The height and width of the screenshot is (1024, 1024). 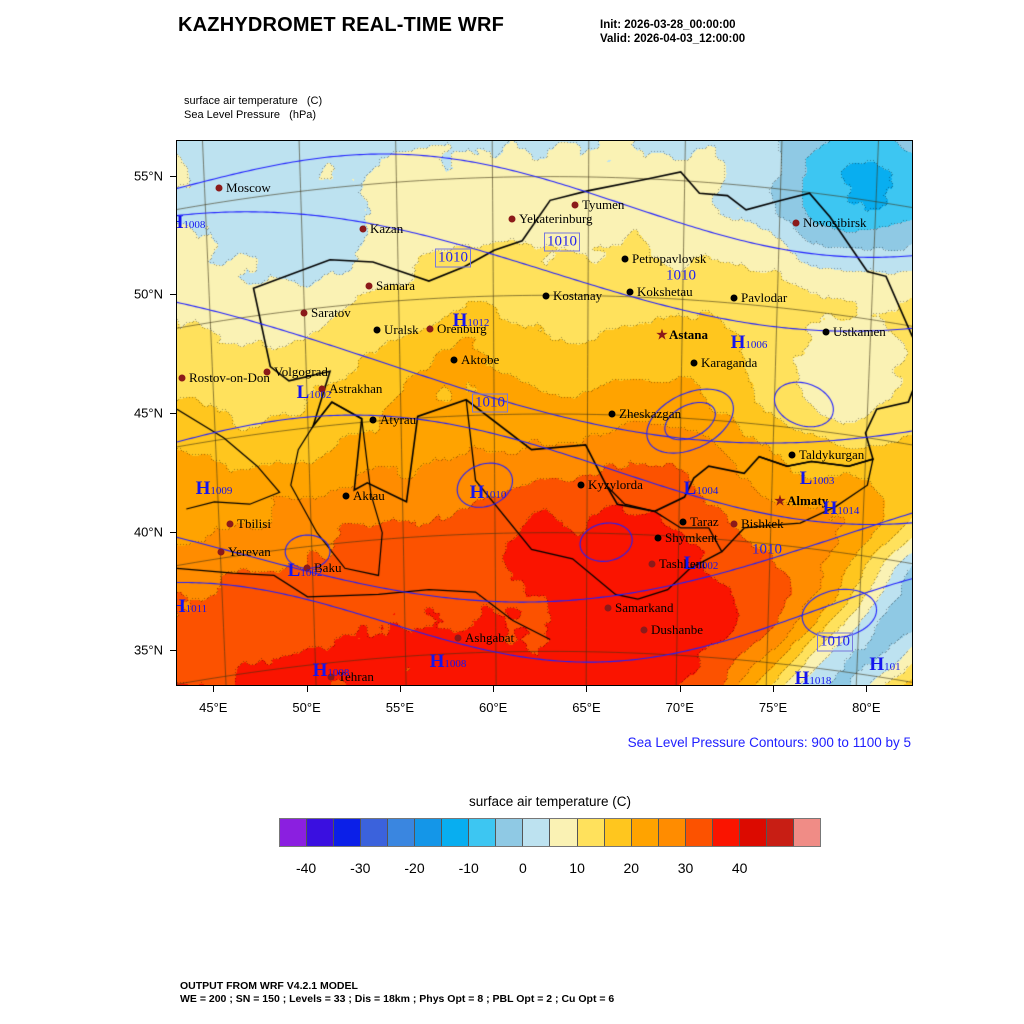 I want to click on city-label: Taldykurgan, so click(x=832, y=454).